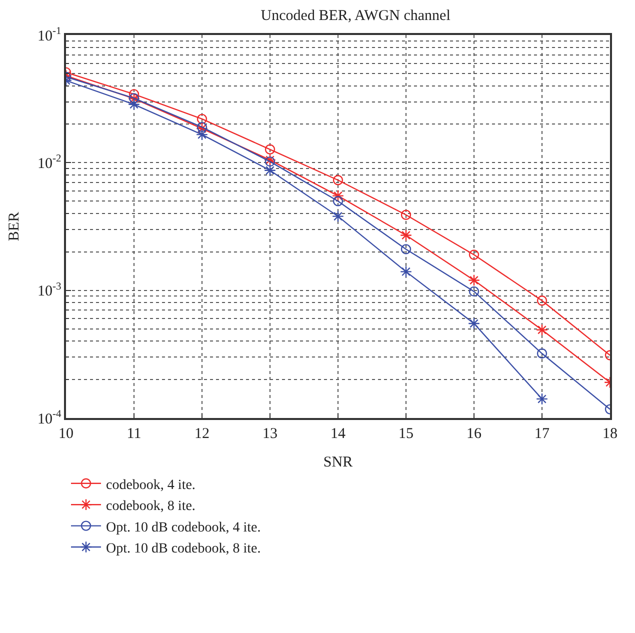 The image size is (635, 633). Describe the element at coordinates (270, 434) in the screenshot. I see `x-tick-label: 13` at that location.